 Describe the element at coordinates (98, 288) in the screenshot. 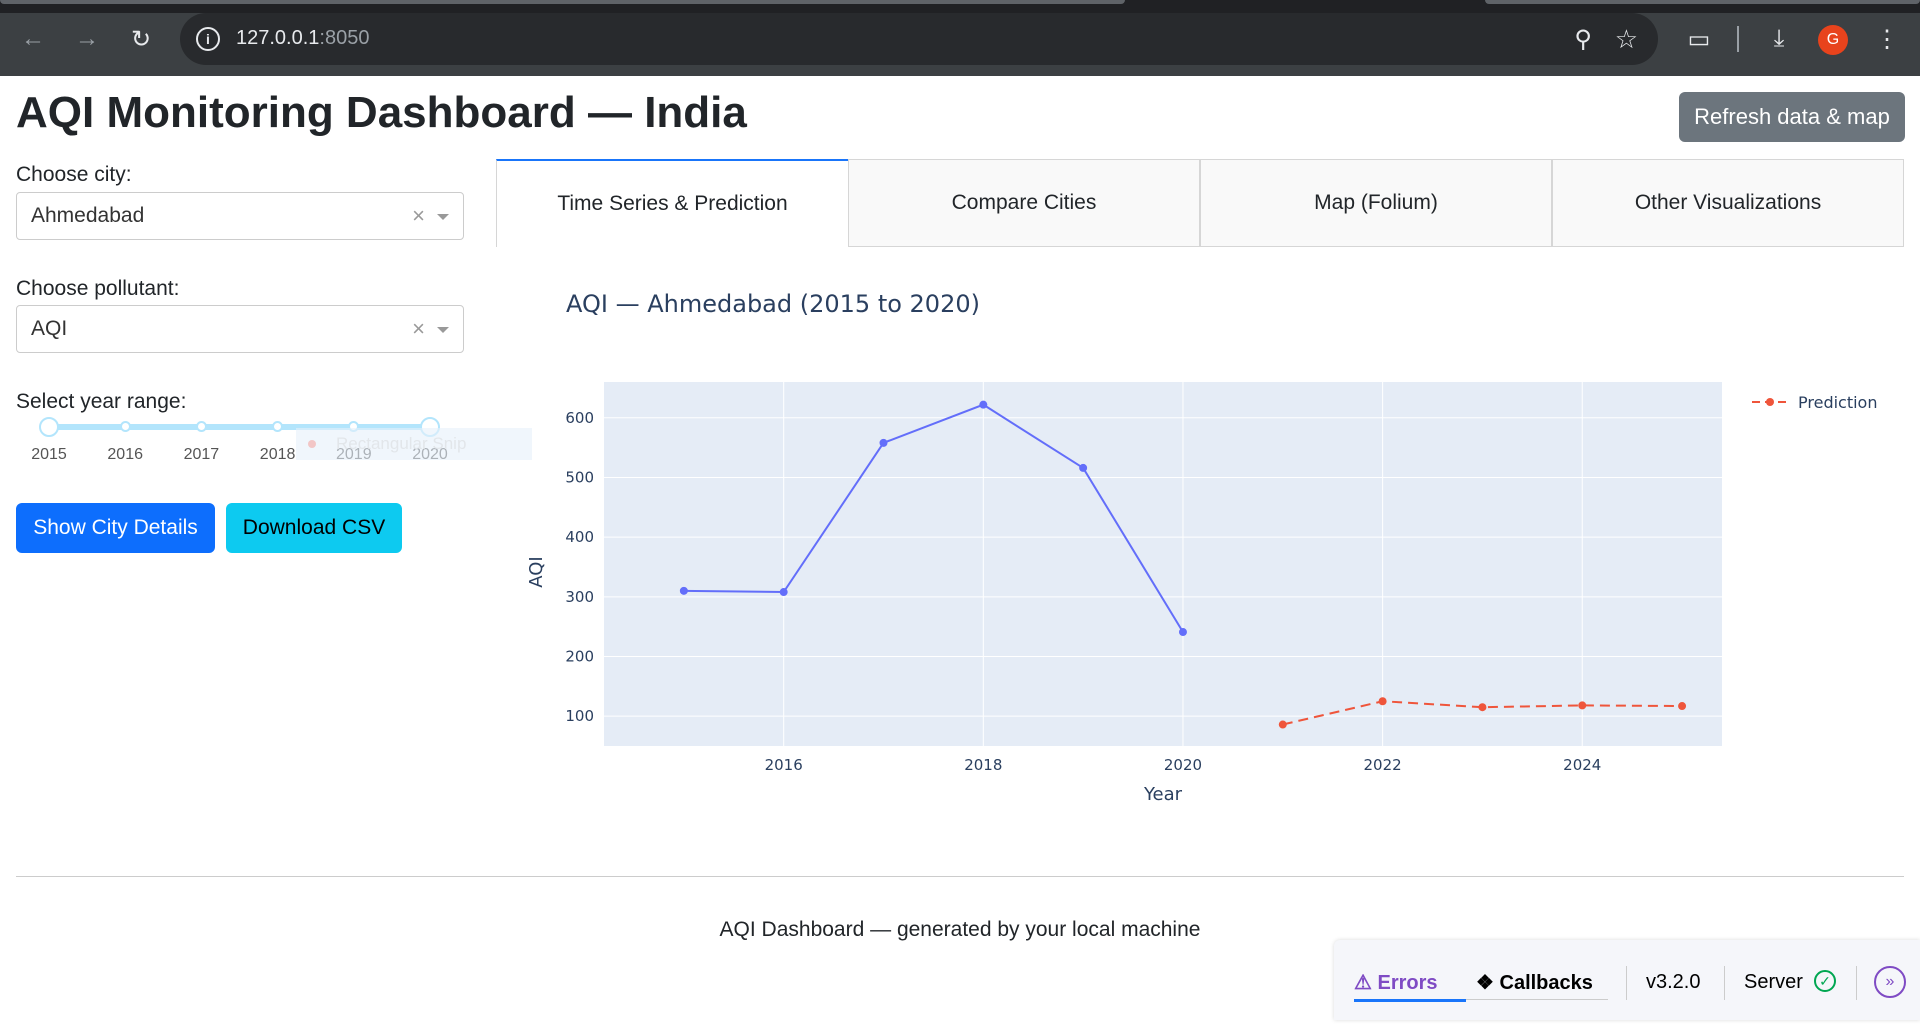

I see `pollutant-label: Choose pollutant:` at that location.